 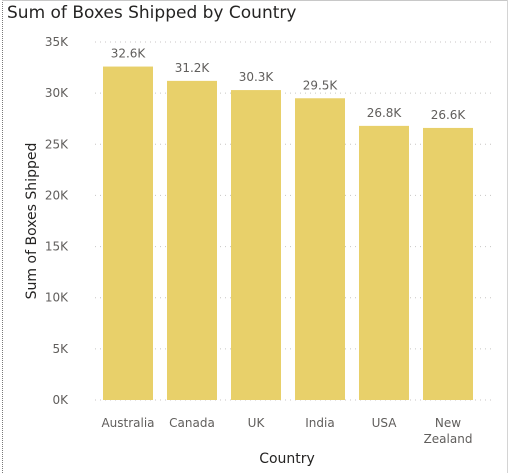 What do you see at coordinates (385, 423) in the screenshot?
I see `x-tick-label: USA` at bounding box center [385, 423].